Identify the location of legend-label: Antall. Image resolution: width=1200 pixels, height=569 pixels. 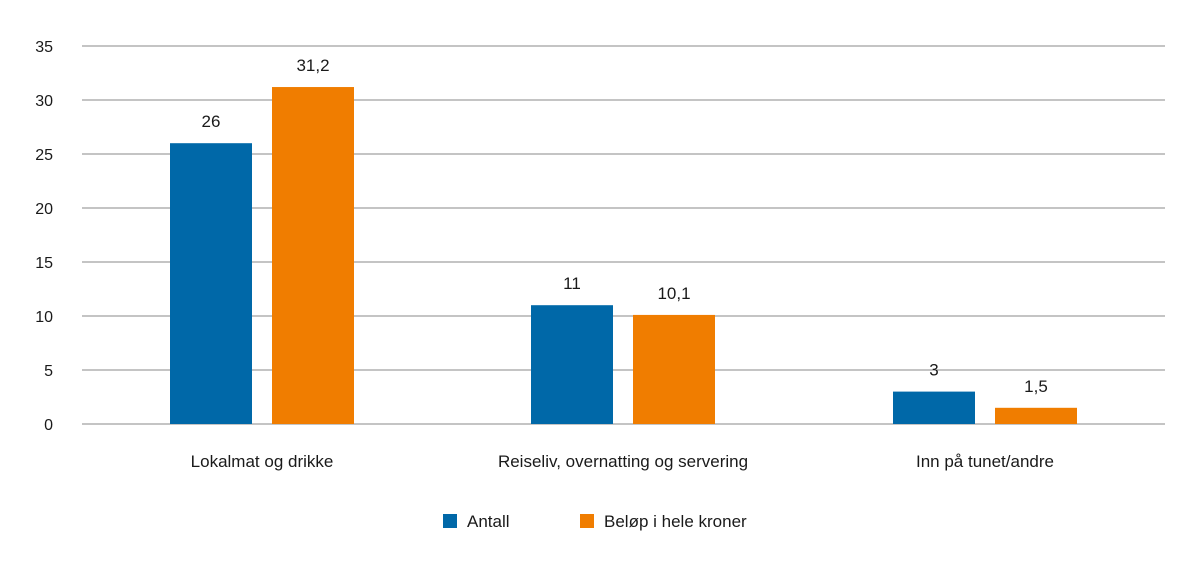
(488, 521).